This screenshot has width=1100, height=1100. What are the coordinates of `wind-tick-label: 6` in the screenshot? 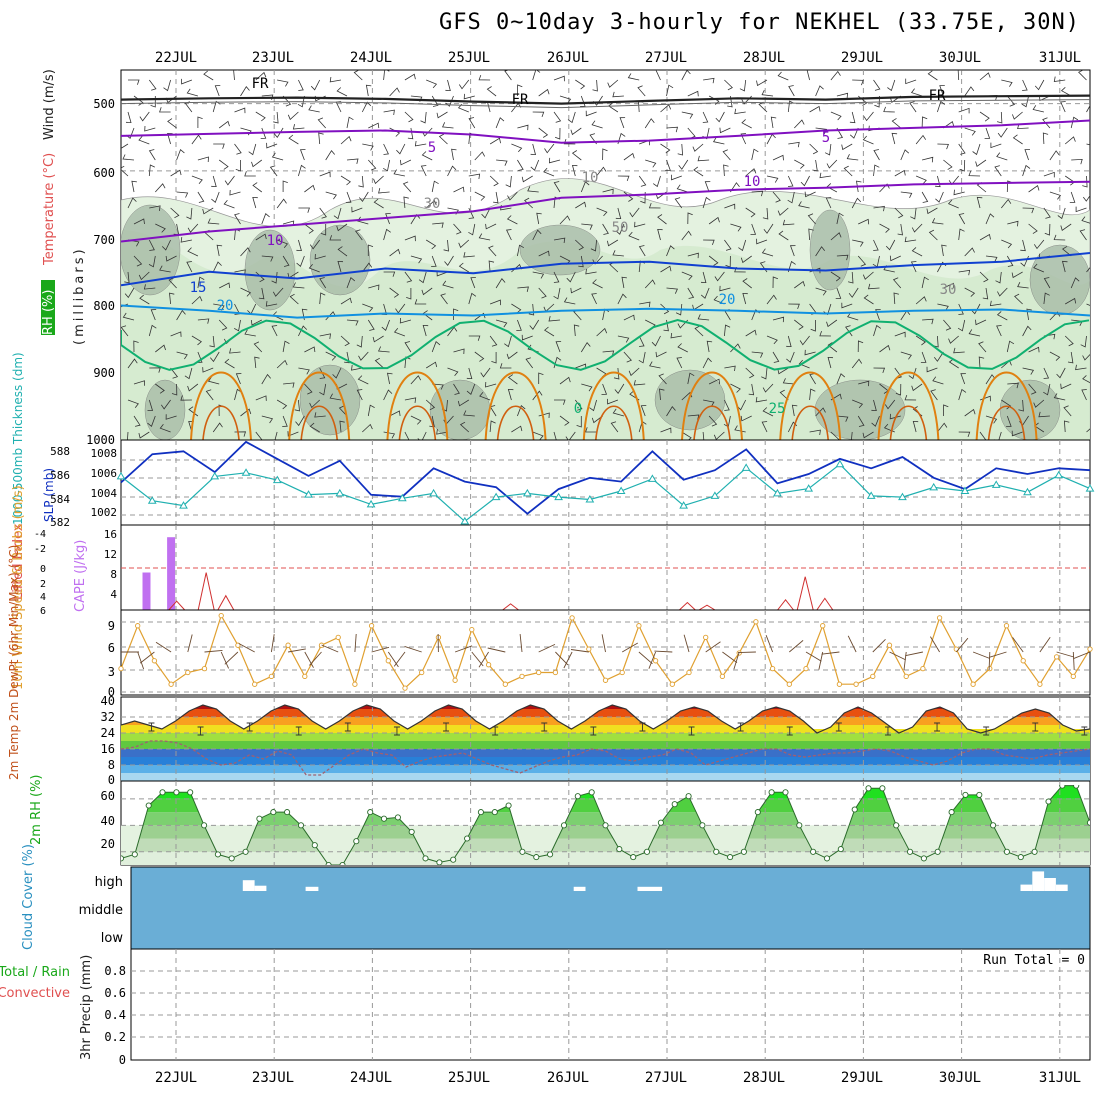 It's located at (111, 648).